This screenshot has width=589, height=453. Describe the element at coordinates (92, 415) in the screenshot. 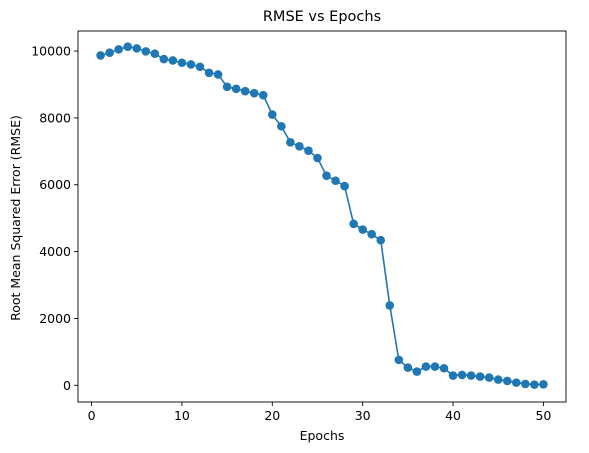

I see `x-tick-label: 0` at that location.